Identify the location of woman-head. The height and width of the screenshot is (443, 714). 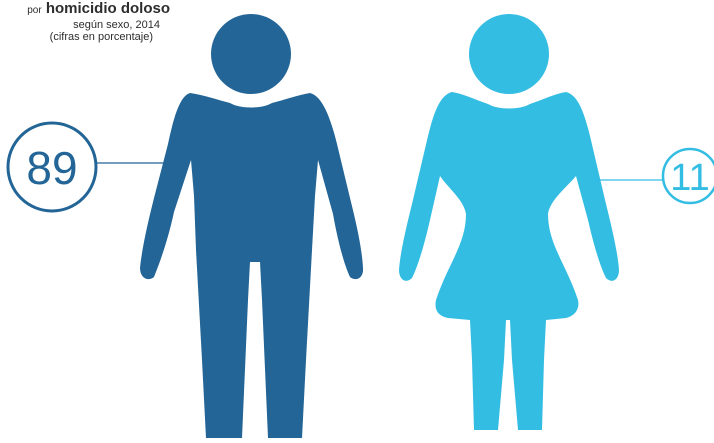
(509, 54).